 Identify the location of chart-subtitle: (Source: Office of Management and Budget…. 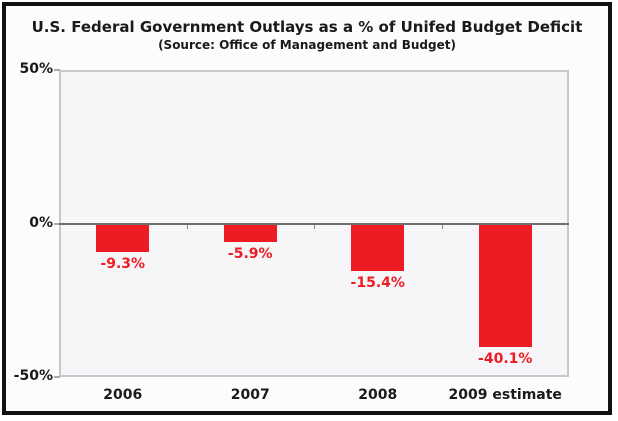
(307, 45).